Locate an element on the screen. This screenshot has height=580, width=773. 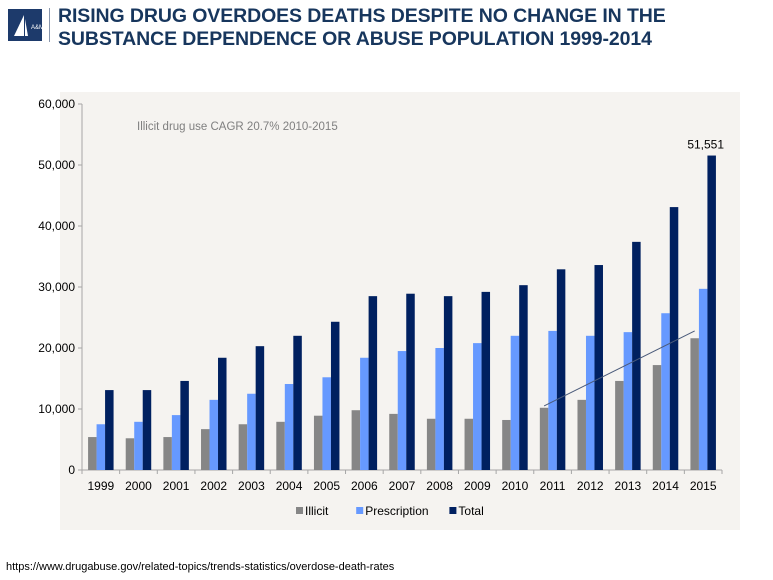
bar-prescription-2006 is located at coordinates (364, 413).